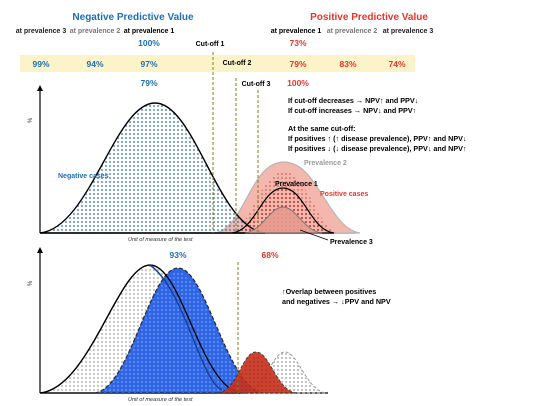 The height and width of the screenshot is (406, 541). What do you see at coordinates (297, 43) in the screenshot?
I see `ppv-top-value: 73%` at bounding box center [297, 43].